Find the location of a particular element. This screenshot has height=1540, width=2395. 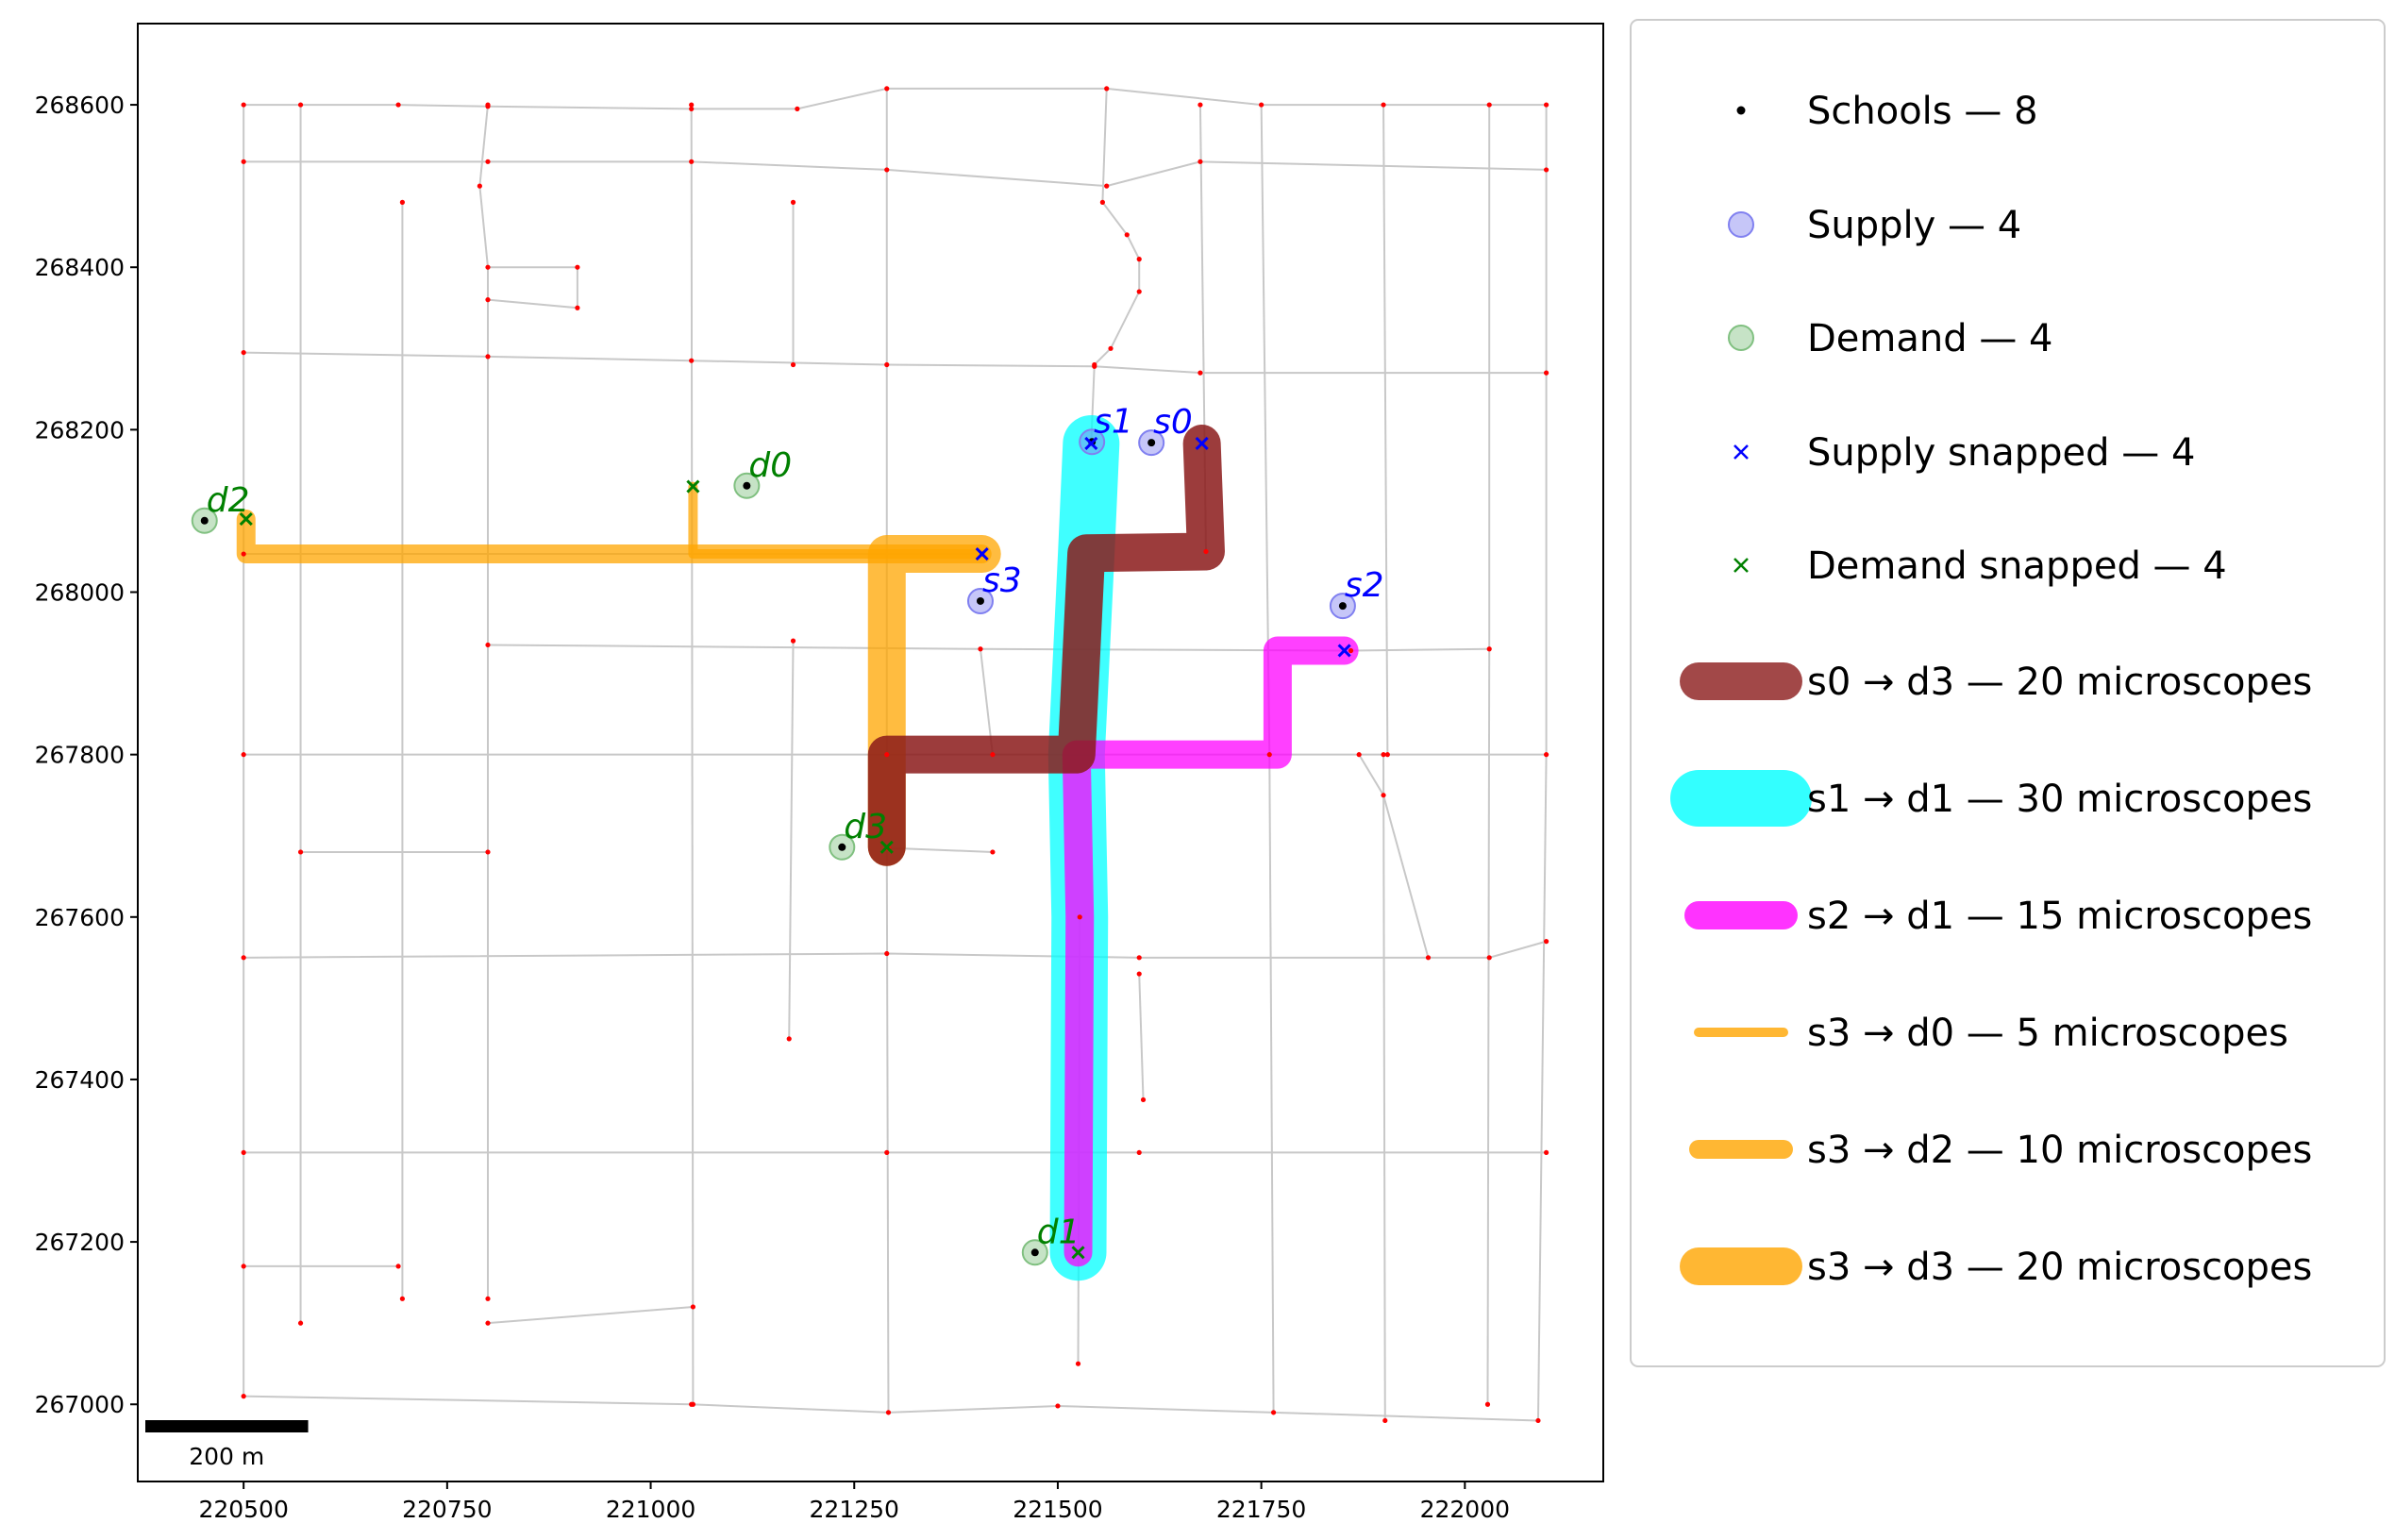

scale-bar: 200 m is located at coordinates (227, 1445).